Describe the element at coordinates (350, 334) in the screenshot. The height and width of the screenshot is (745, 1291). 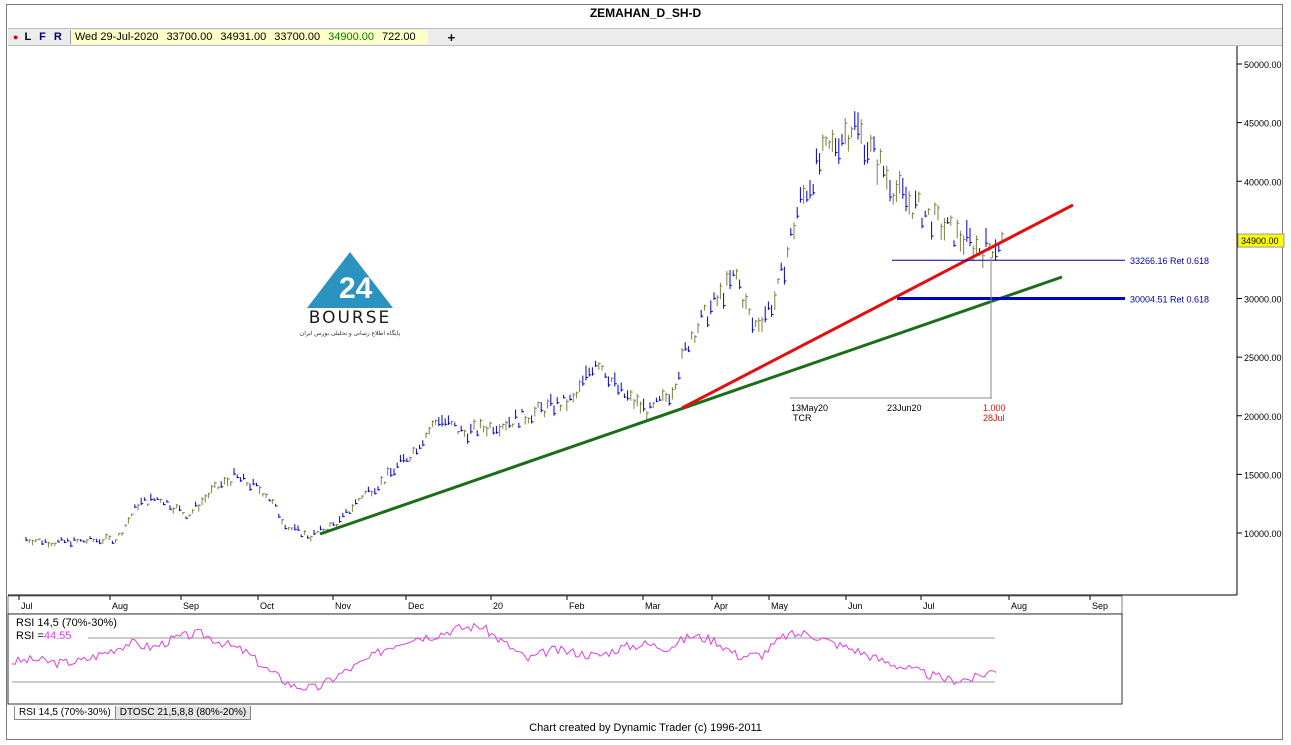
I see `logo-subtitle: پایگاه اطلاع رسانی و تحلیلی بورس ایران` at that location.